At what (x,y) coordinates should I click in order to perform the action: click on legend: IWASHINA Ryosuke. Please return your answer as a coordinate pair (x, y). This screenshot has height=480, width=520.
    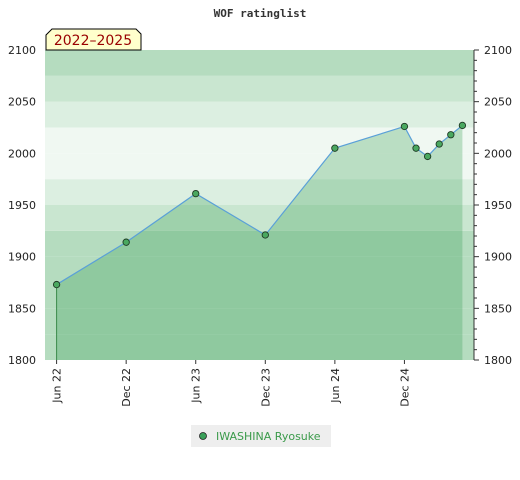
    Looking at the image, I should click on (261, 436).